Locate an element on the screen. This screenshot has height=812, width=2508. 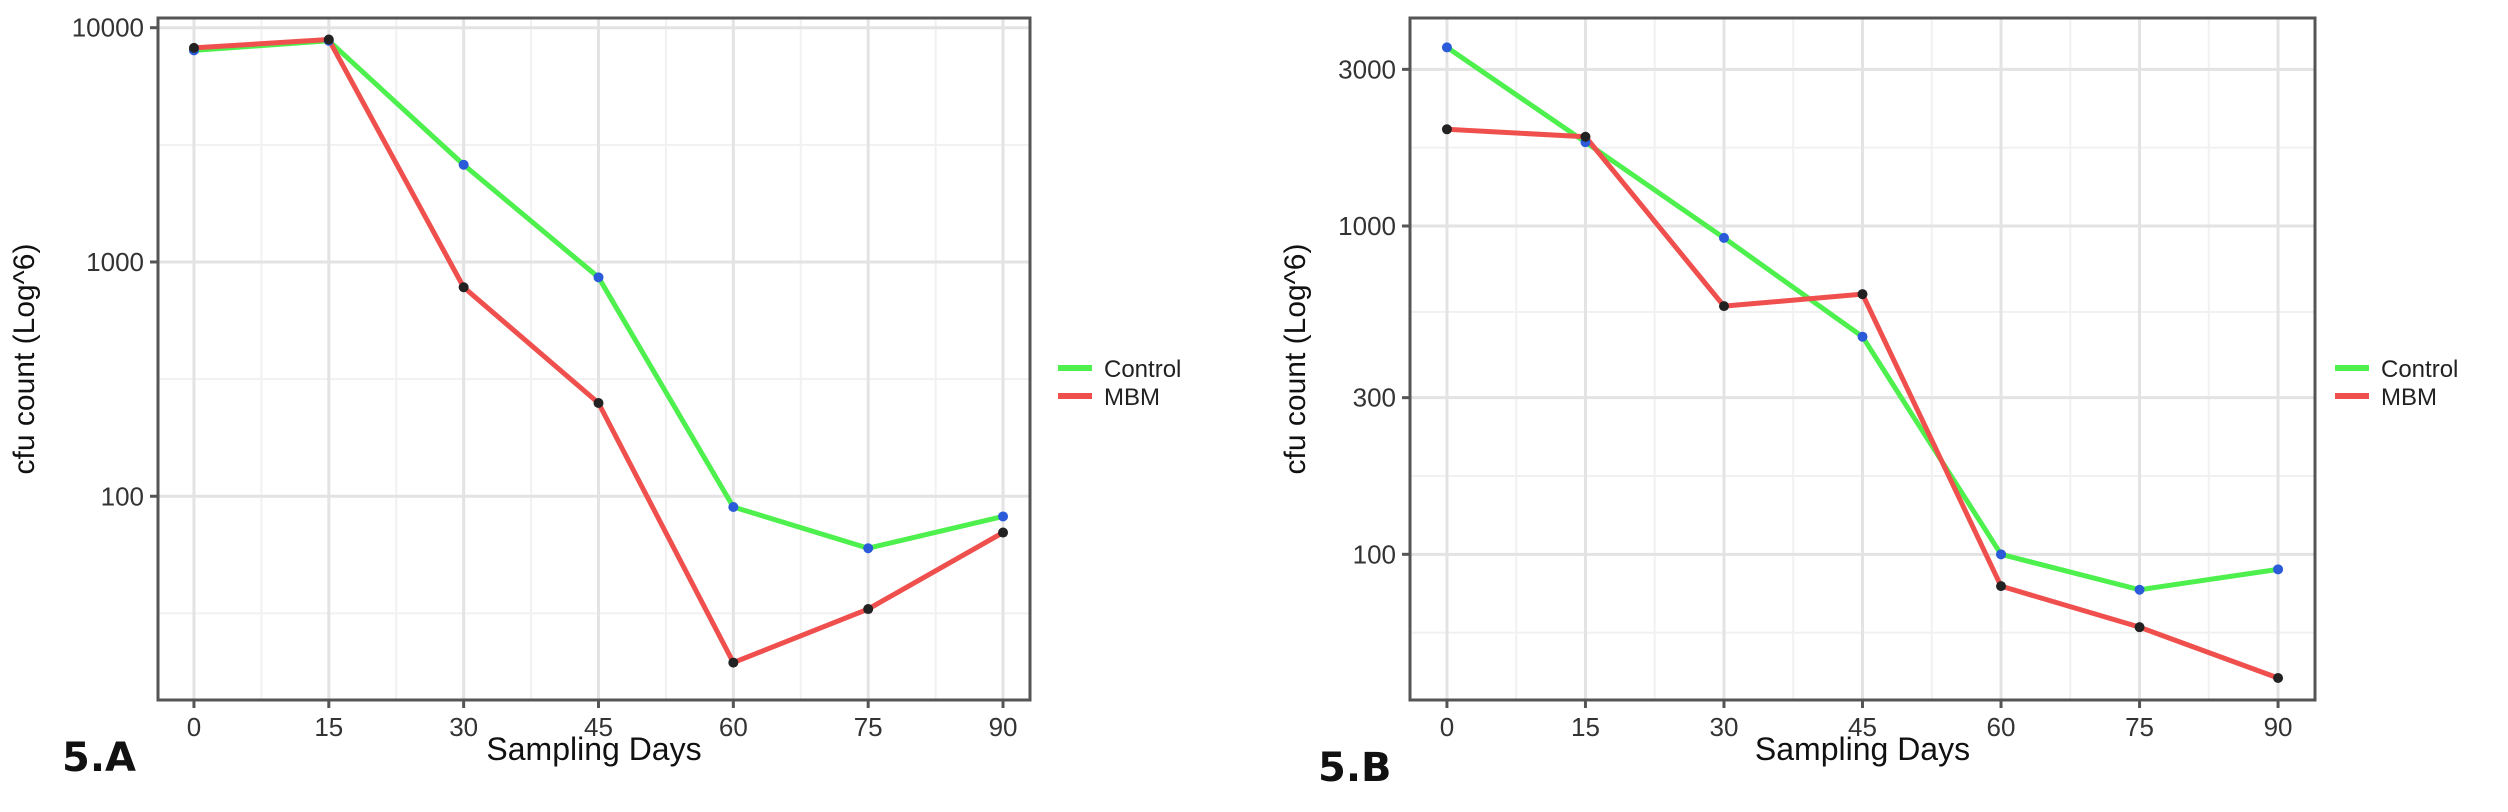
y-tick-label: 300 is located at coordinates (1374, 398).